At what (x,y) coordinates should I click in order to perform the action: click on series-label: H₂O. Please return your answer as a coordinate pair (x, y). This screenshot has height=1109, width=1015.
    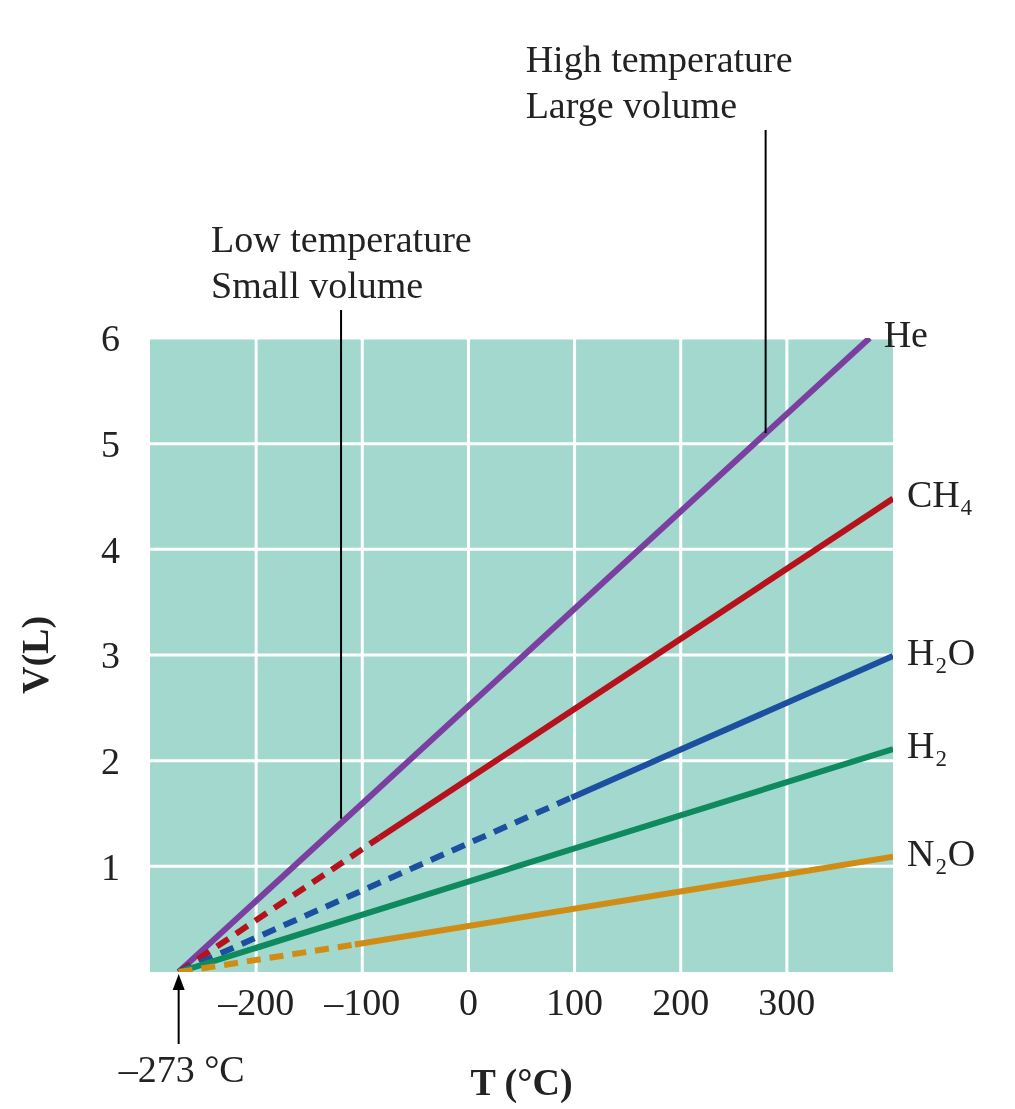
    Looking at the image, I should click on (941, 651).